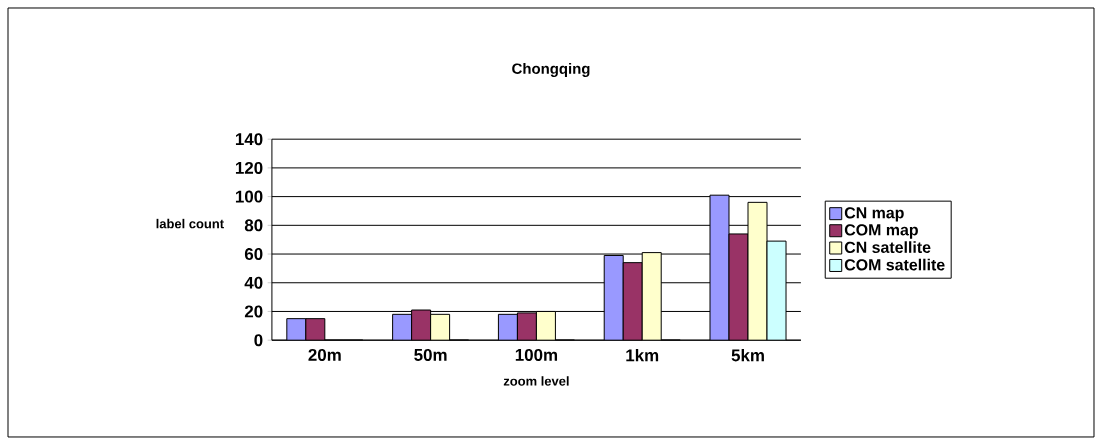 This screenshot has width=1102, height=445. Describe the element at coordinates (253, 282) in the screenshot. I see `y-tick-label: 40` at that location.